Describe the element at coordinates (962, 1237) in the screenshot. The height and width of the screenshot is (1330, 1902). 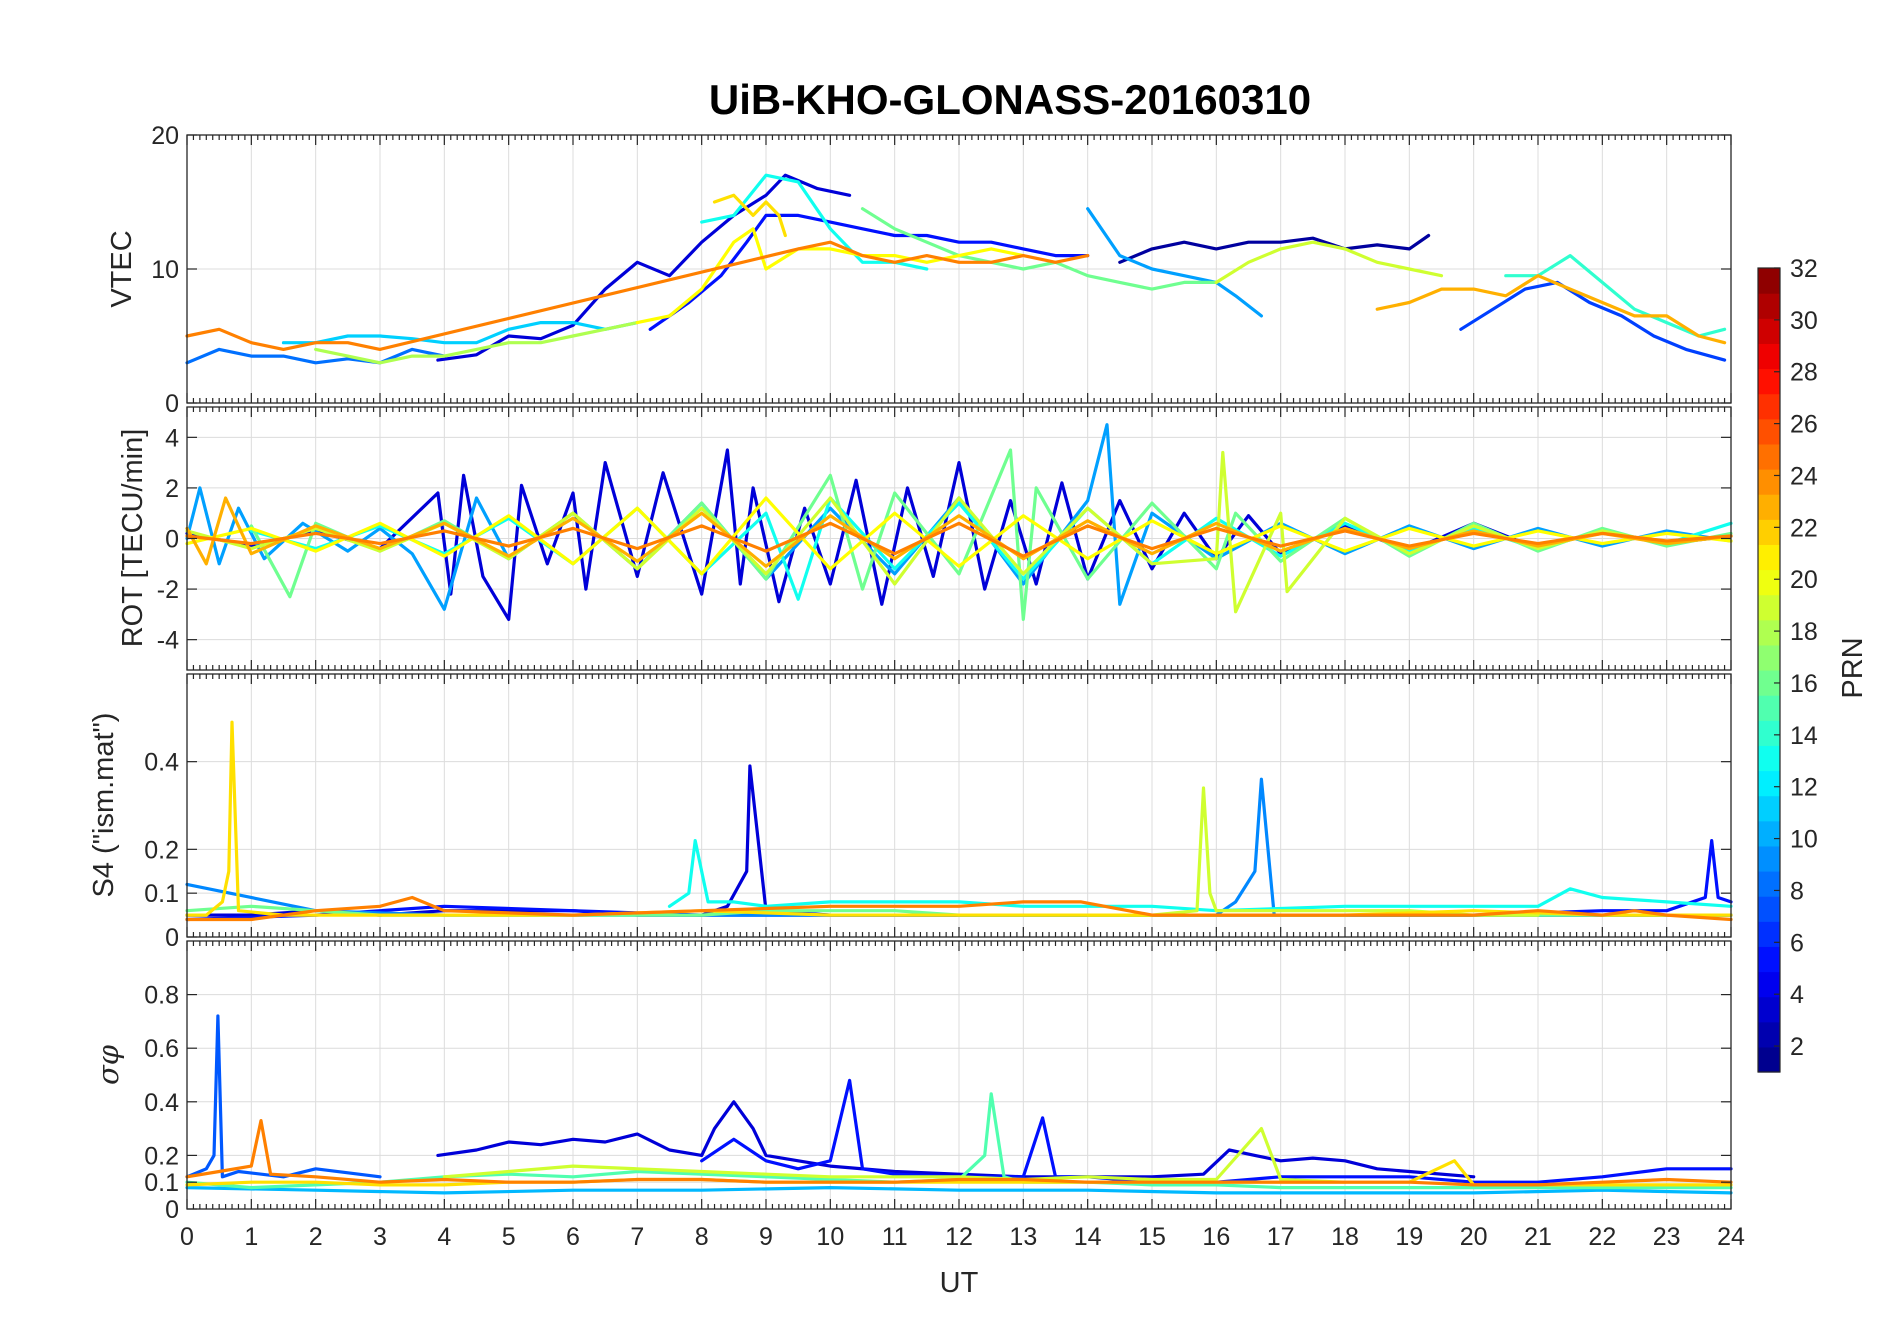
I see `x-axis-ticks: 0 1 2 3 4 5 6 7 8 9 10 11 12 13 14 15 16 17 18 19 20 21 22 23 24` at that location.